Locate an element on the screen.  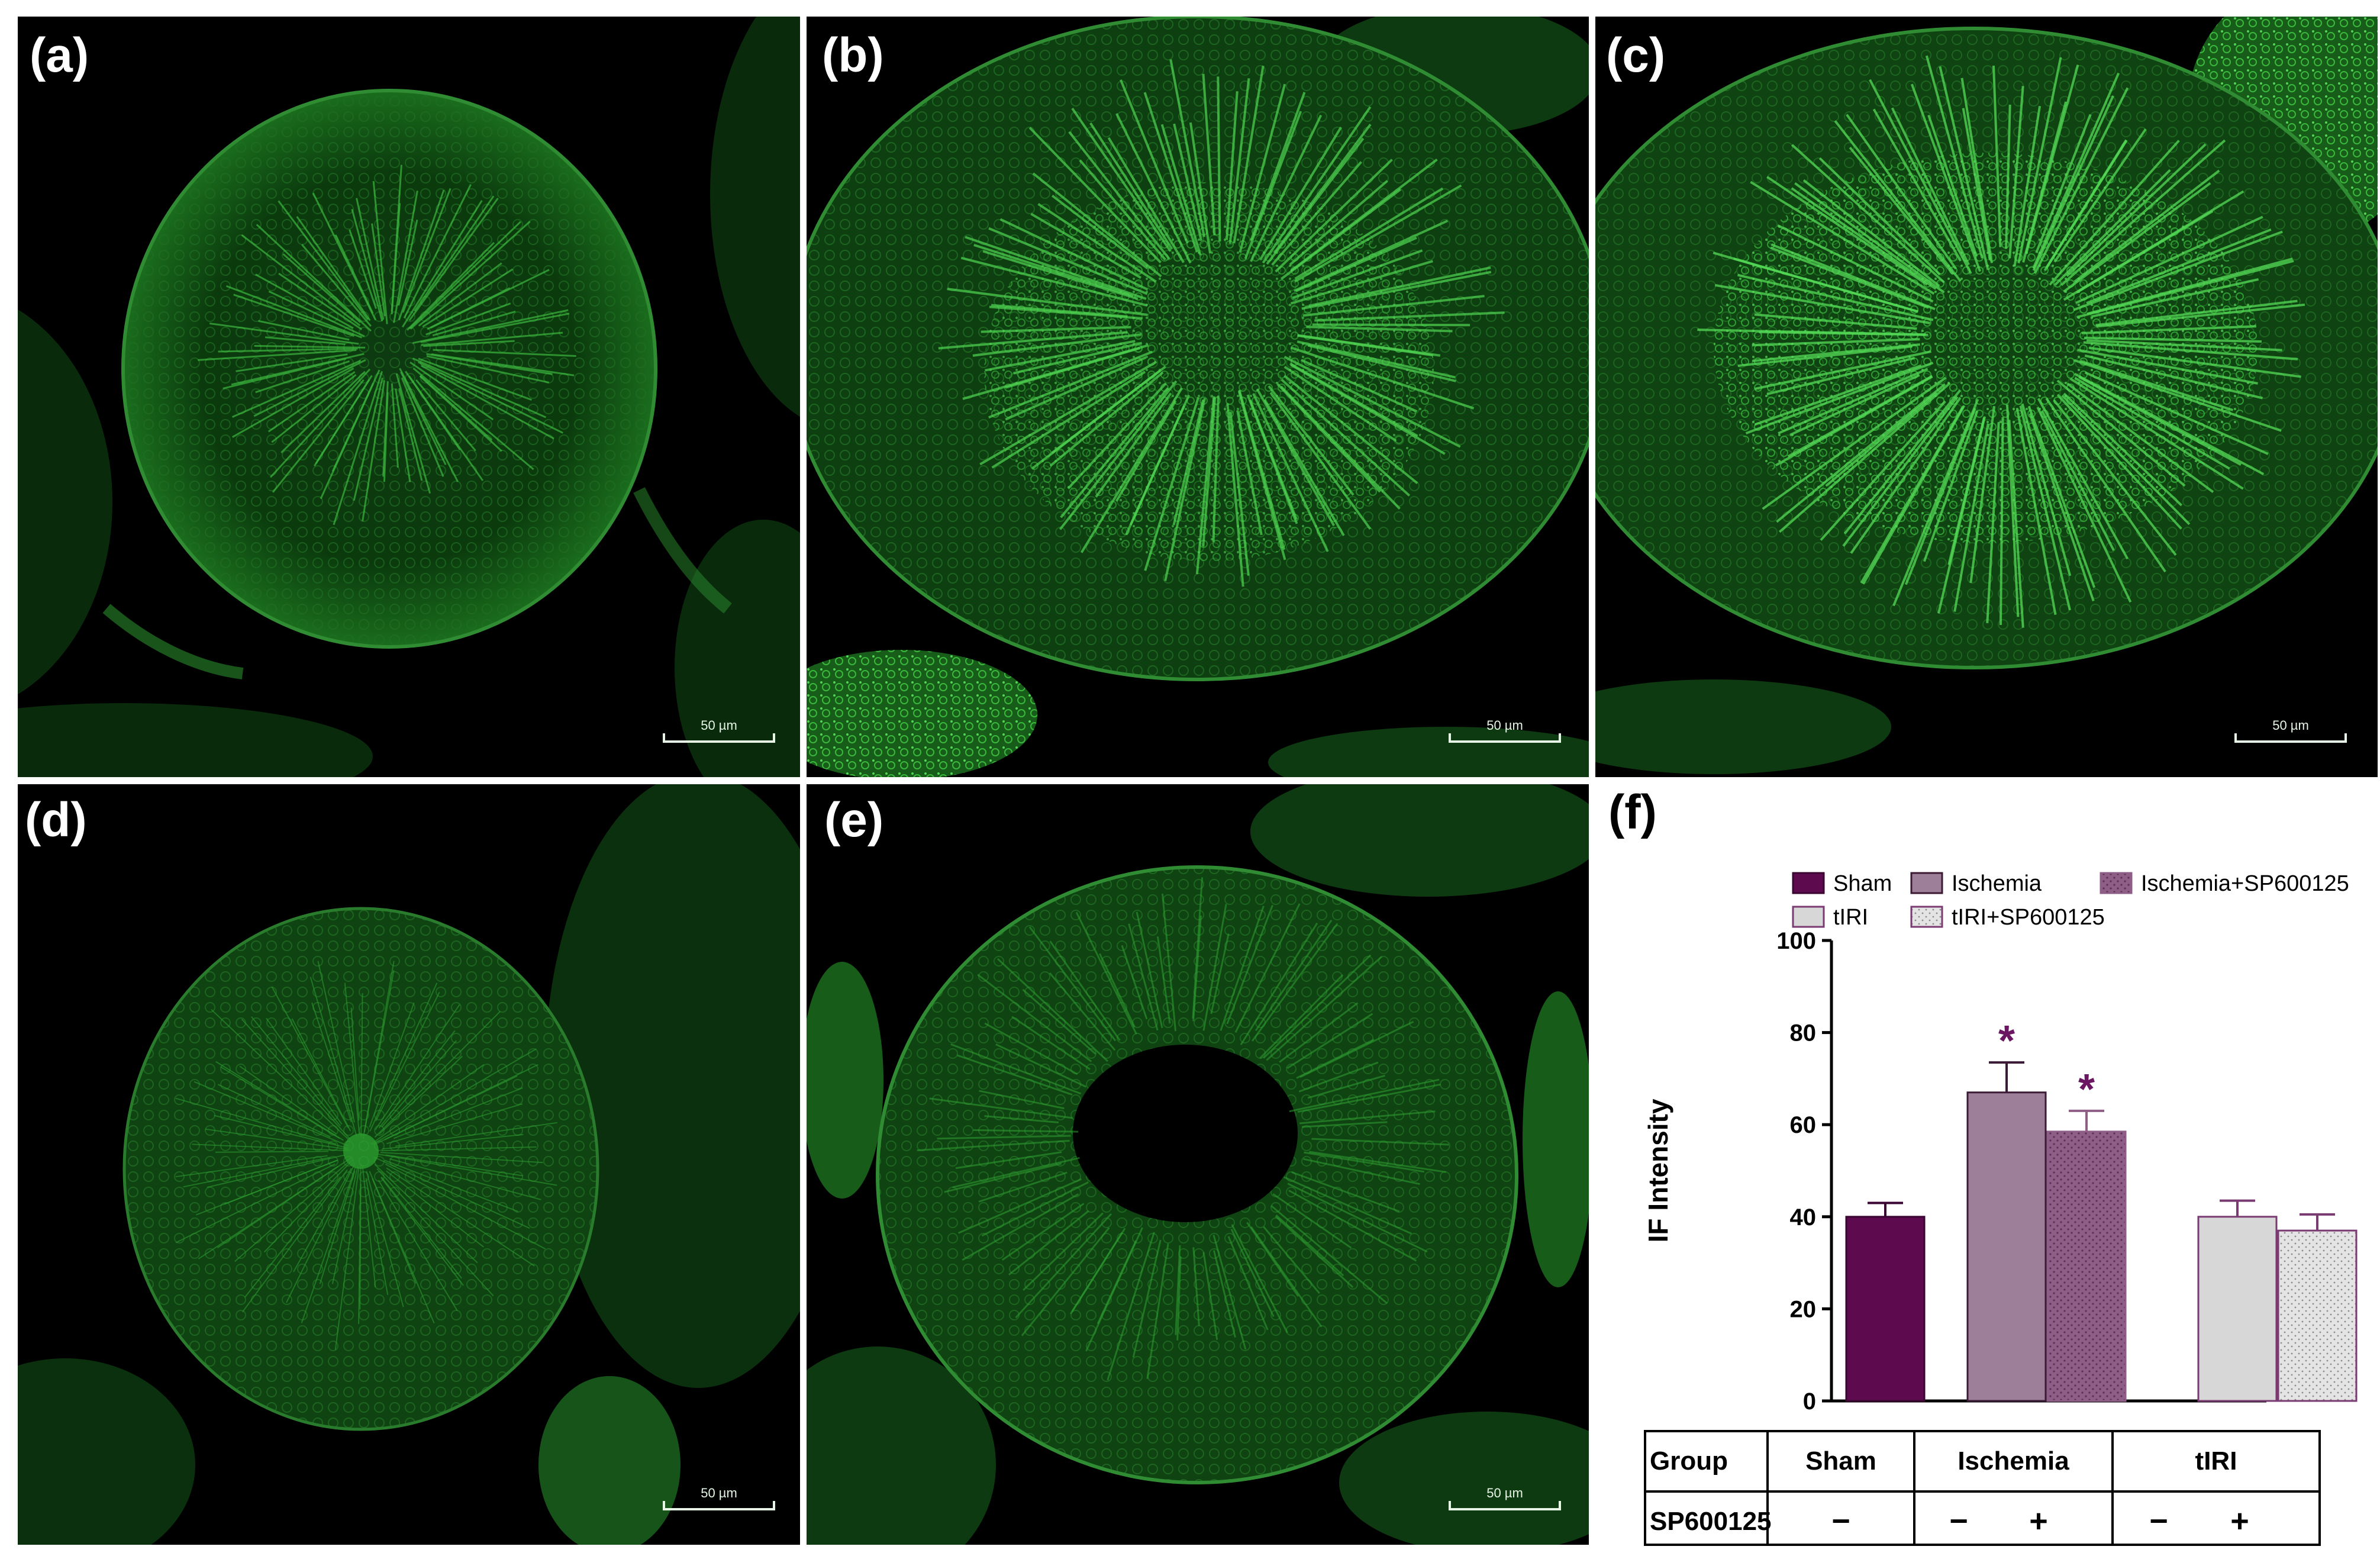
panel-label-b: (b) is located at coordinates (853, 55).